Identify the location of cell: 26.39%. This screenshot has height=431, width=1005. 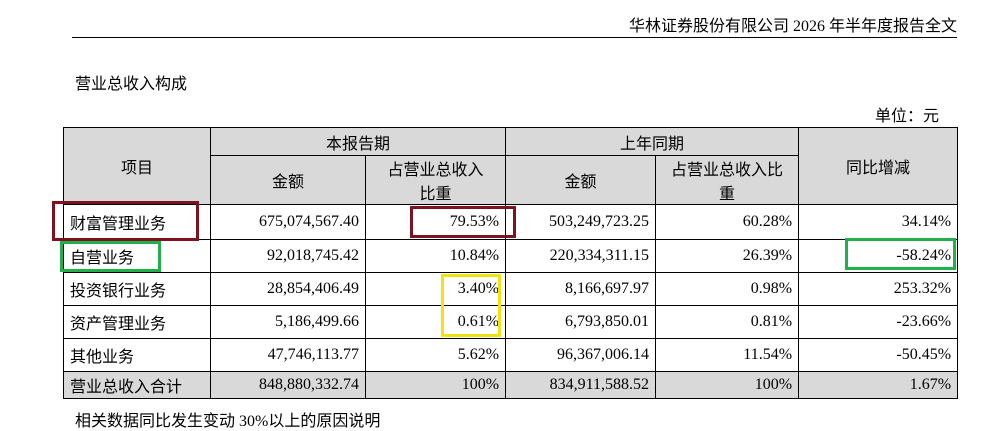
(727, 256).